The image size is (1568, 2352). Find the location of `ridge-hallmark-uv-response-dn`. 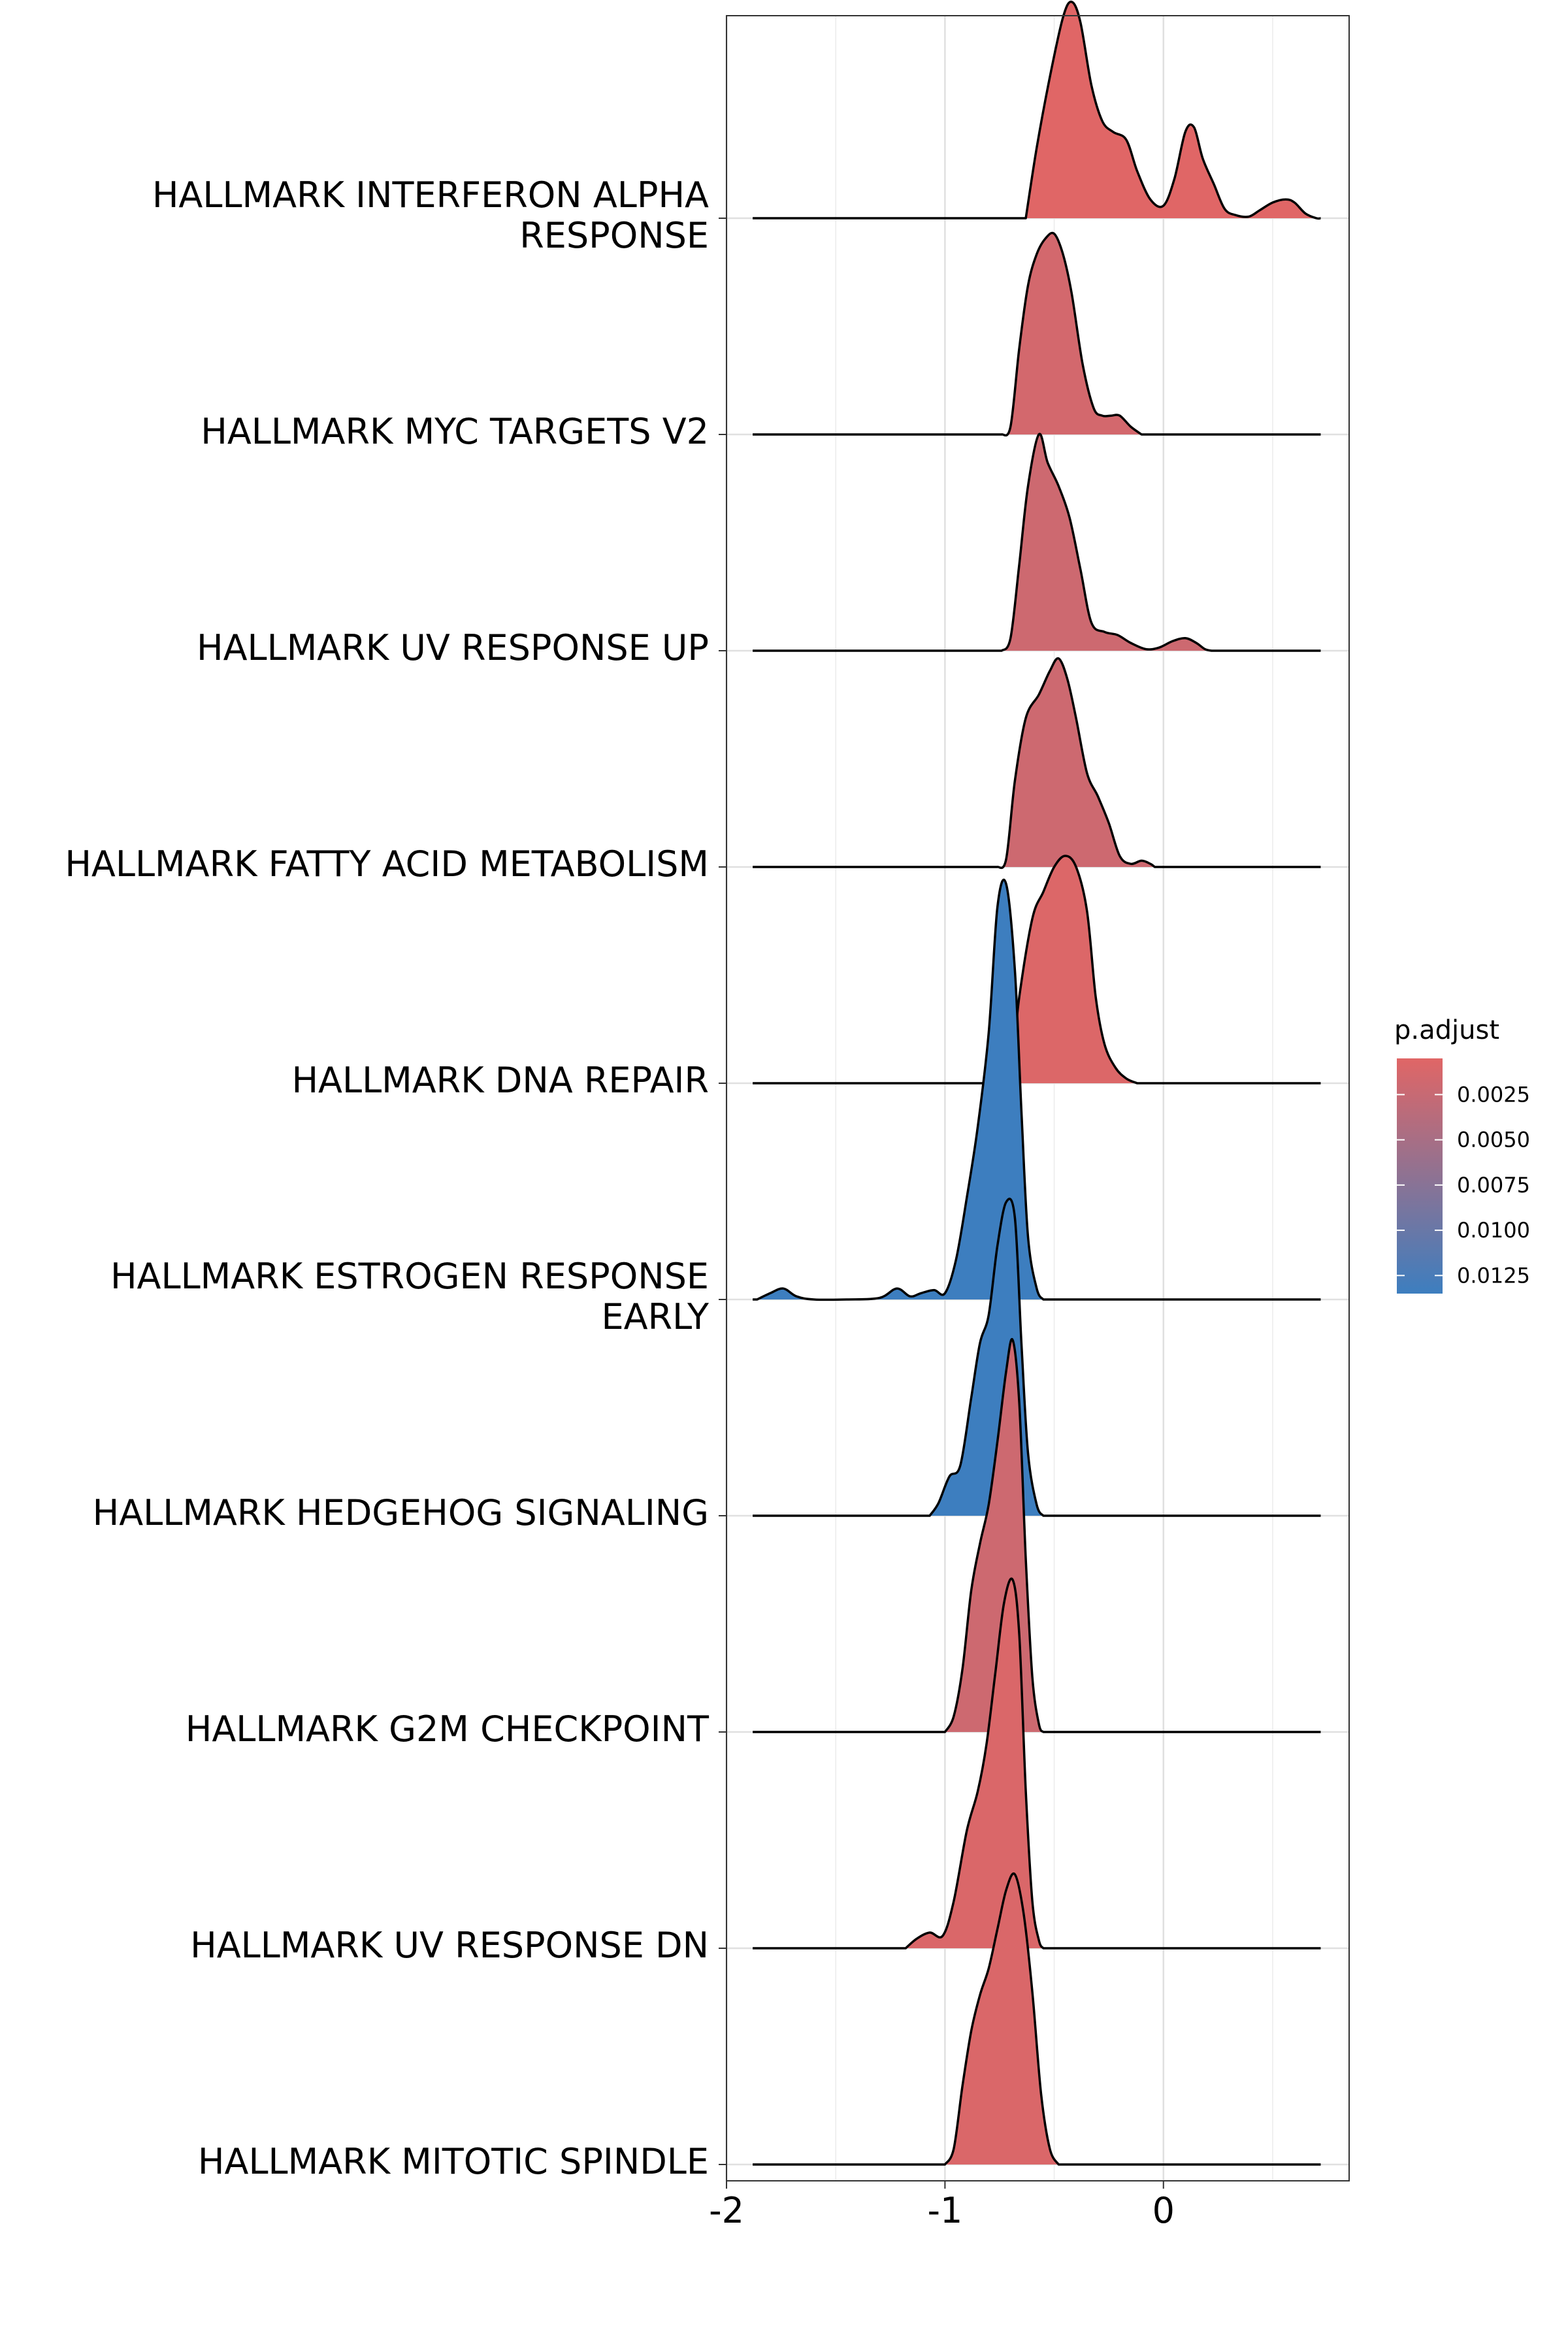

ridge-hallmark-uv-response-dn is located at coordinates (1037, 1763).